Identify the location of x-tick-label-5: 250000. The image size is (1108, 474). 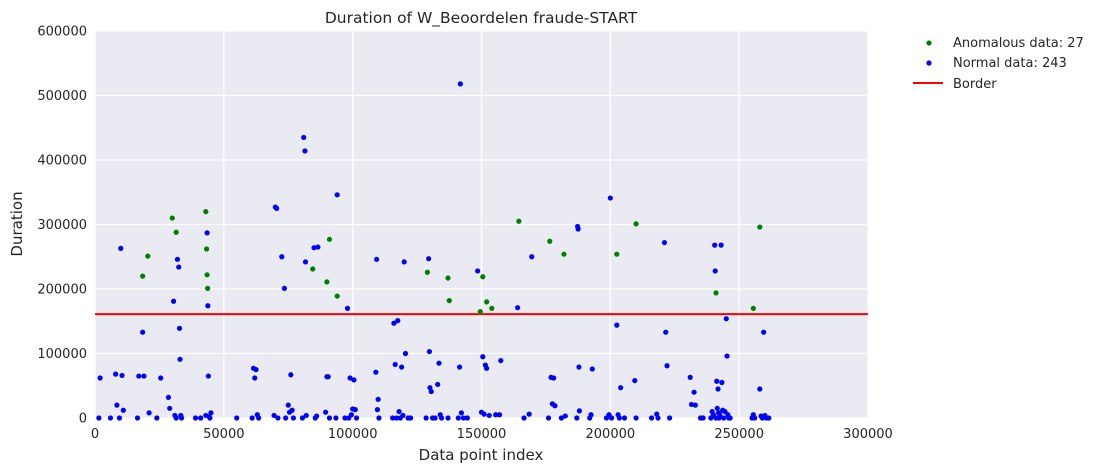
(739, 434).